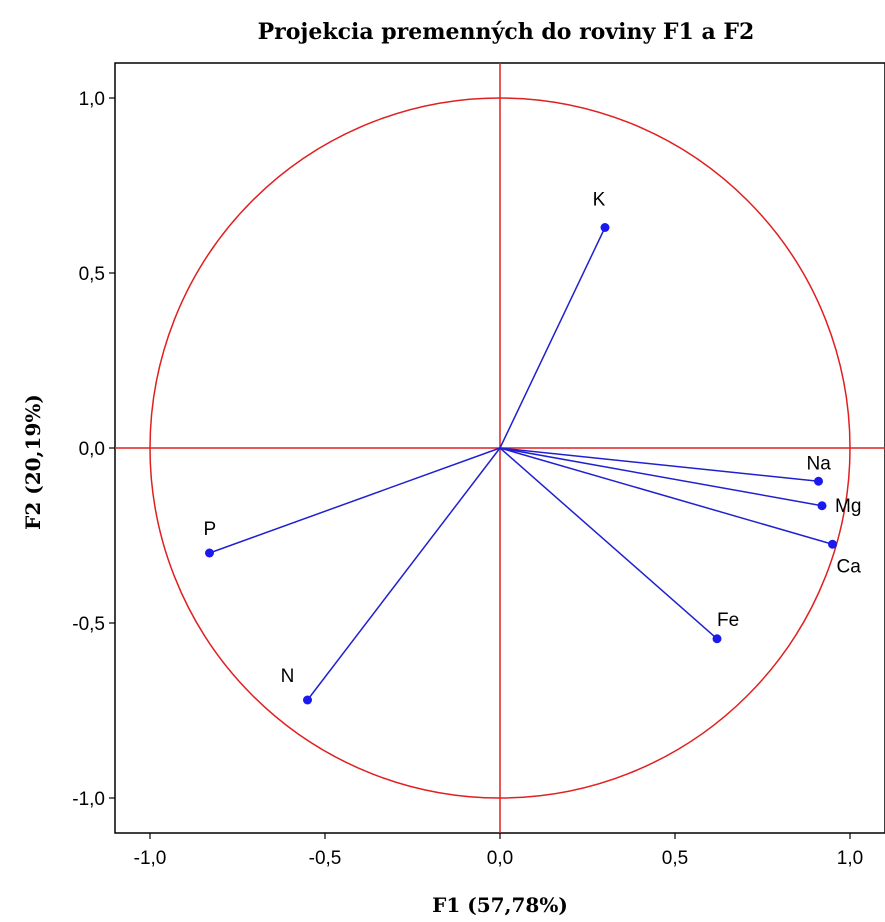  What do you see at coordinates (822, 506) in the screenshot?
I see `point-mg` at bounding box center [822, 506].